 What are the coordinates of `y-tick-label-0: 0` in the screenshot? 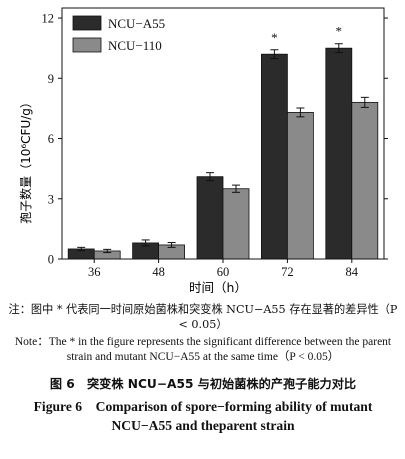 It's located at (51, 260).